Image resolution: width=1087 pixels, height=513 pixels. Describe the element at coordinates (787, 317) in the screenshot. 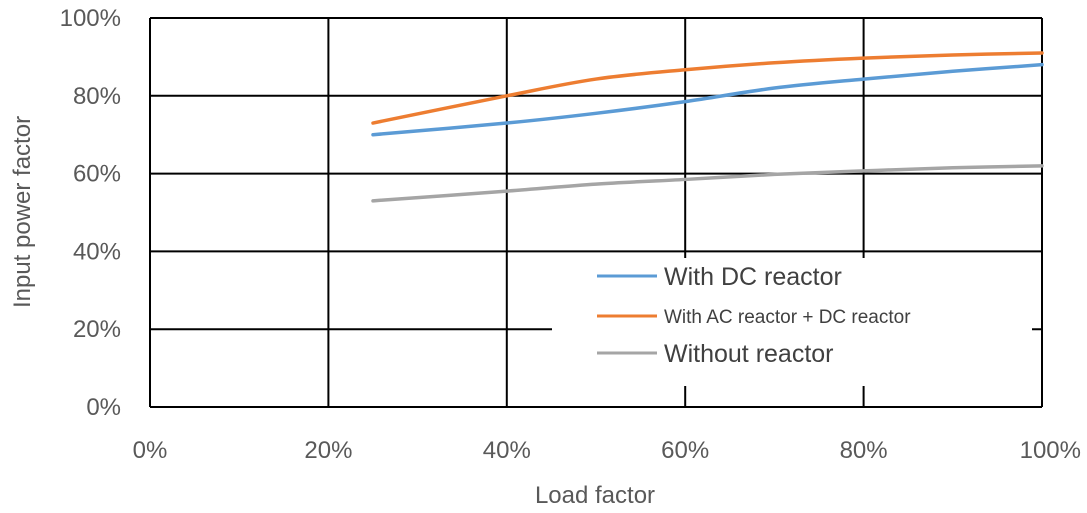

I see `legend-label-with-ac-dc-reactor: With AC reactor + DC reactor` at that location.